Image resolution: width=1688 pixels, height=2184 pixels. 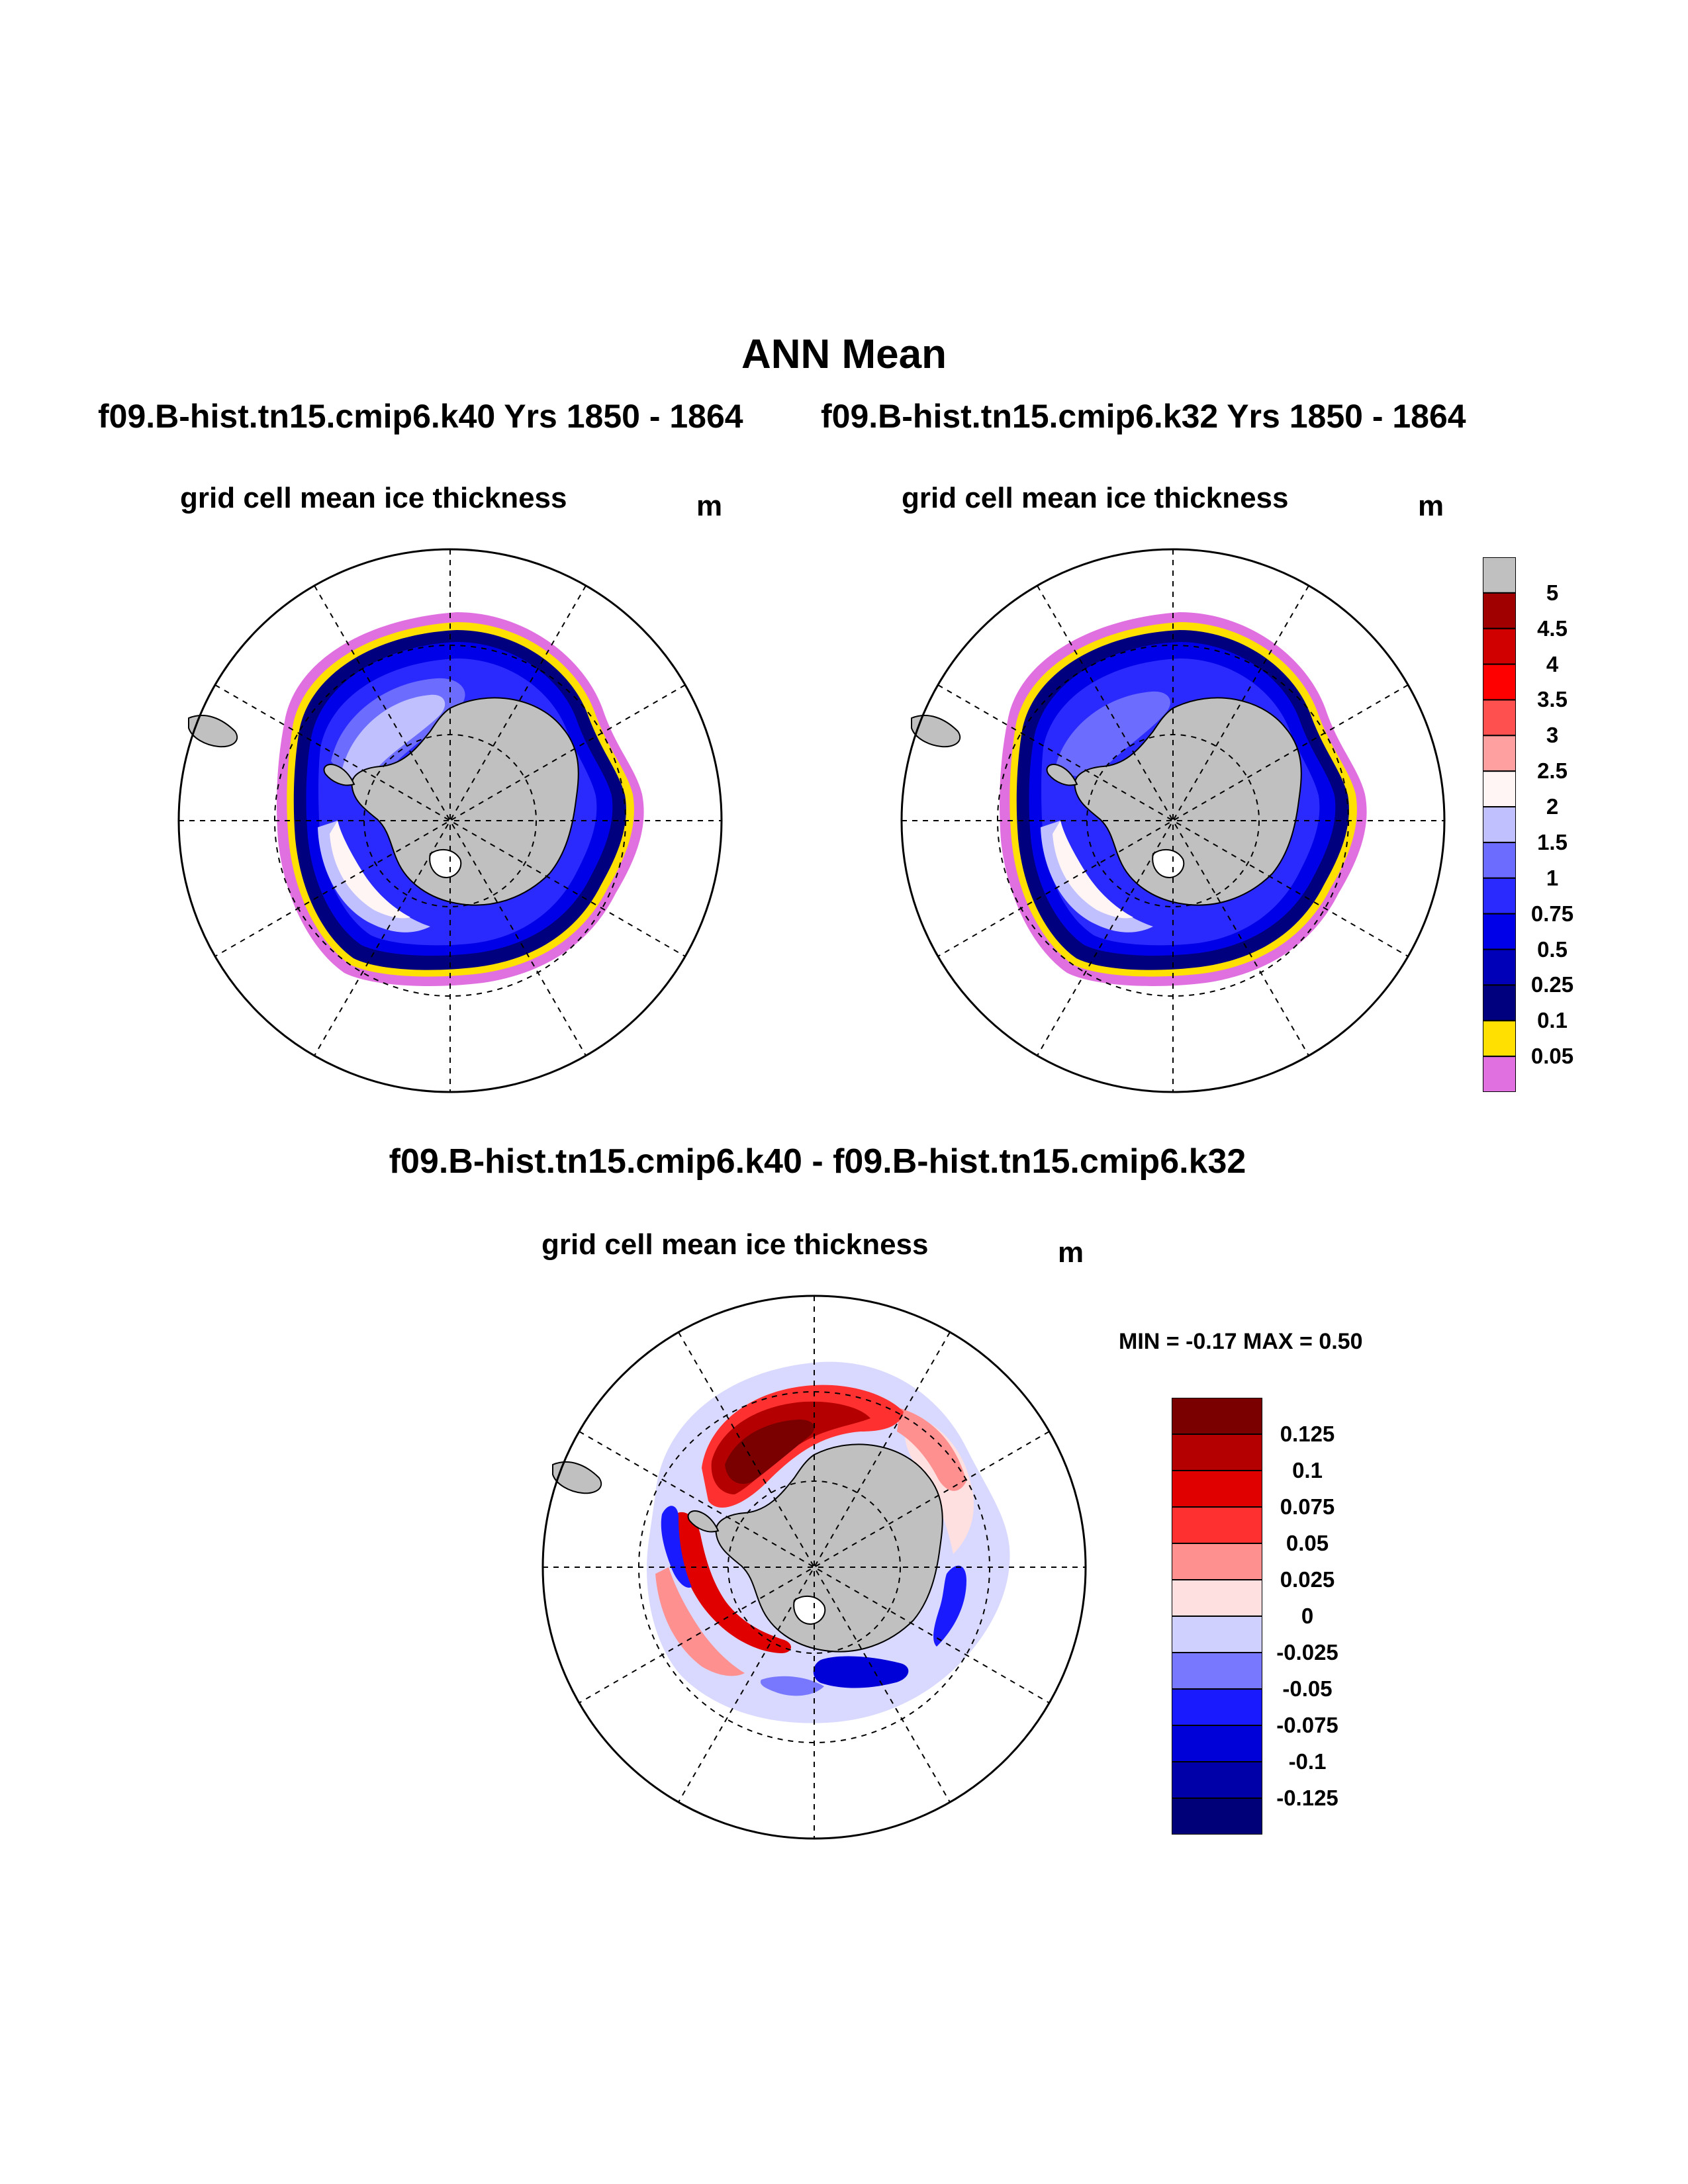 I want to click on min-max-label: MIN = -0.17 MAX = 0.50, so click(x=1241, y=1341).